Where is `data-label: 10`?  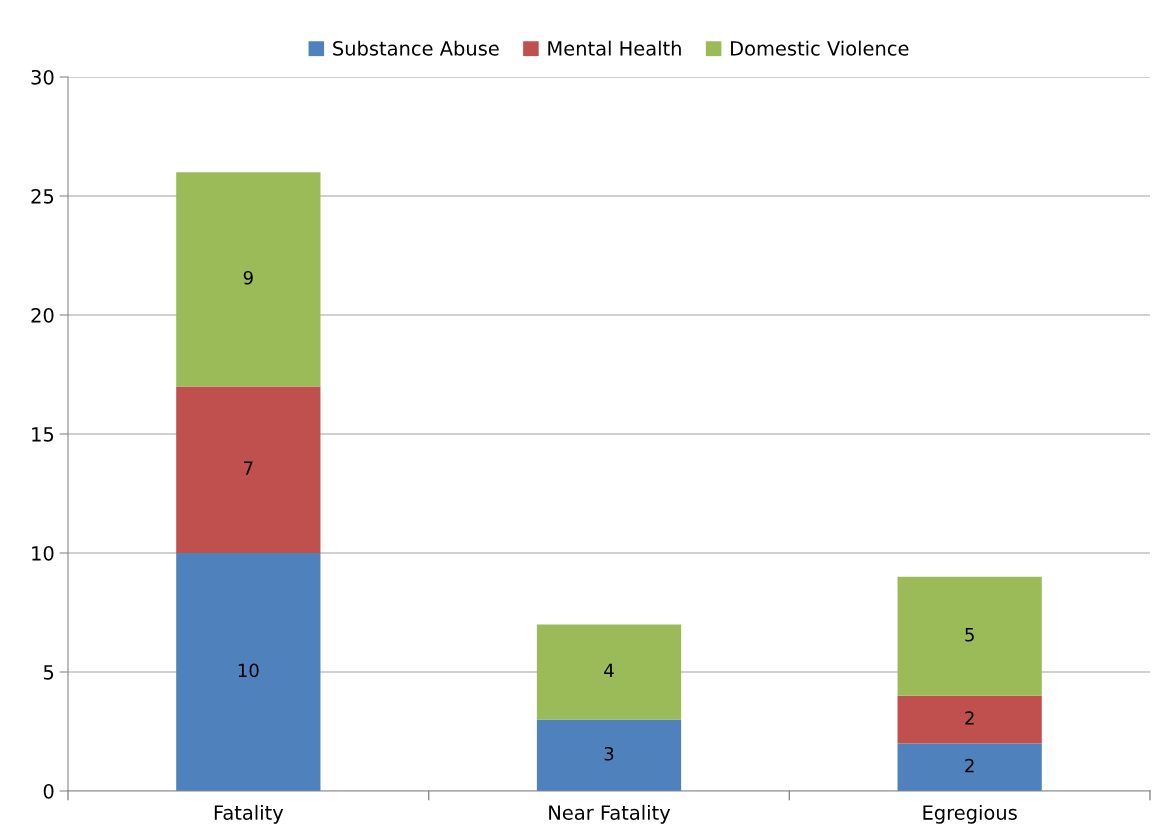 data-label: 10 is located at coordinates (248, 670).